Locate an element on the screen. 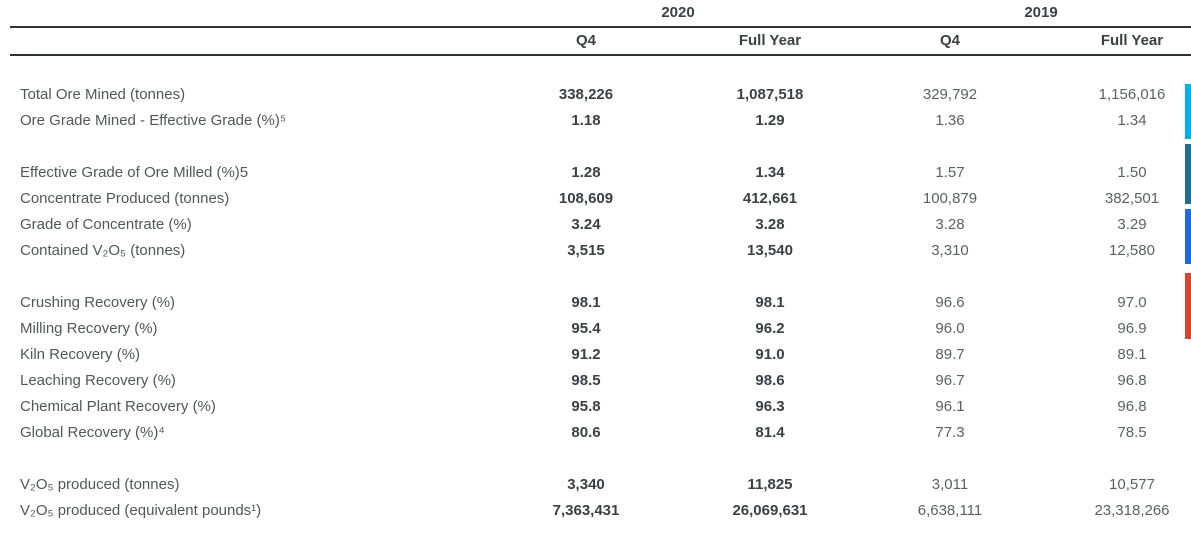  value-cell: 1,156,016 is located at coordinates (1132, 94).